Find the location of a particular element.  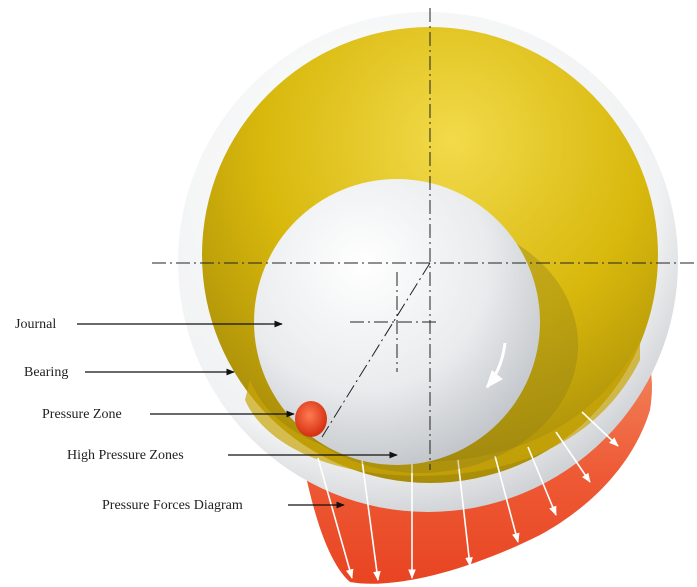

label-high-pressure-zones-text: High Pressure Zones is located at coordinates (125, 455).